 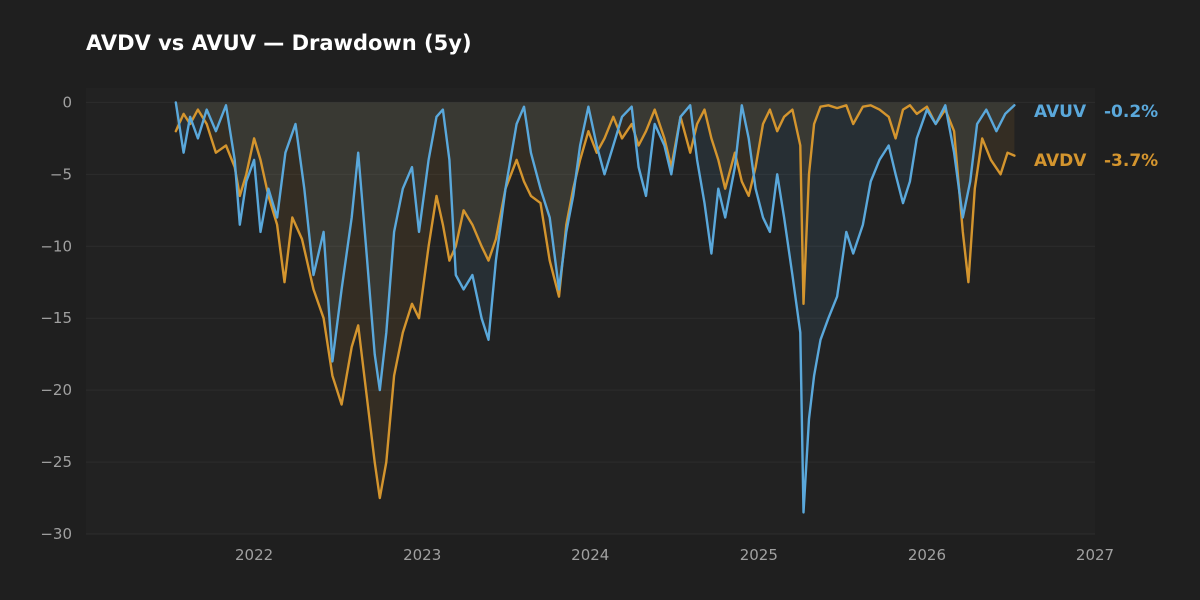 I want to click on end-label-name: AVDV, so click(x=1060, y=161).